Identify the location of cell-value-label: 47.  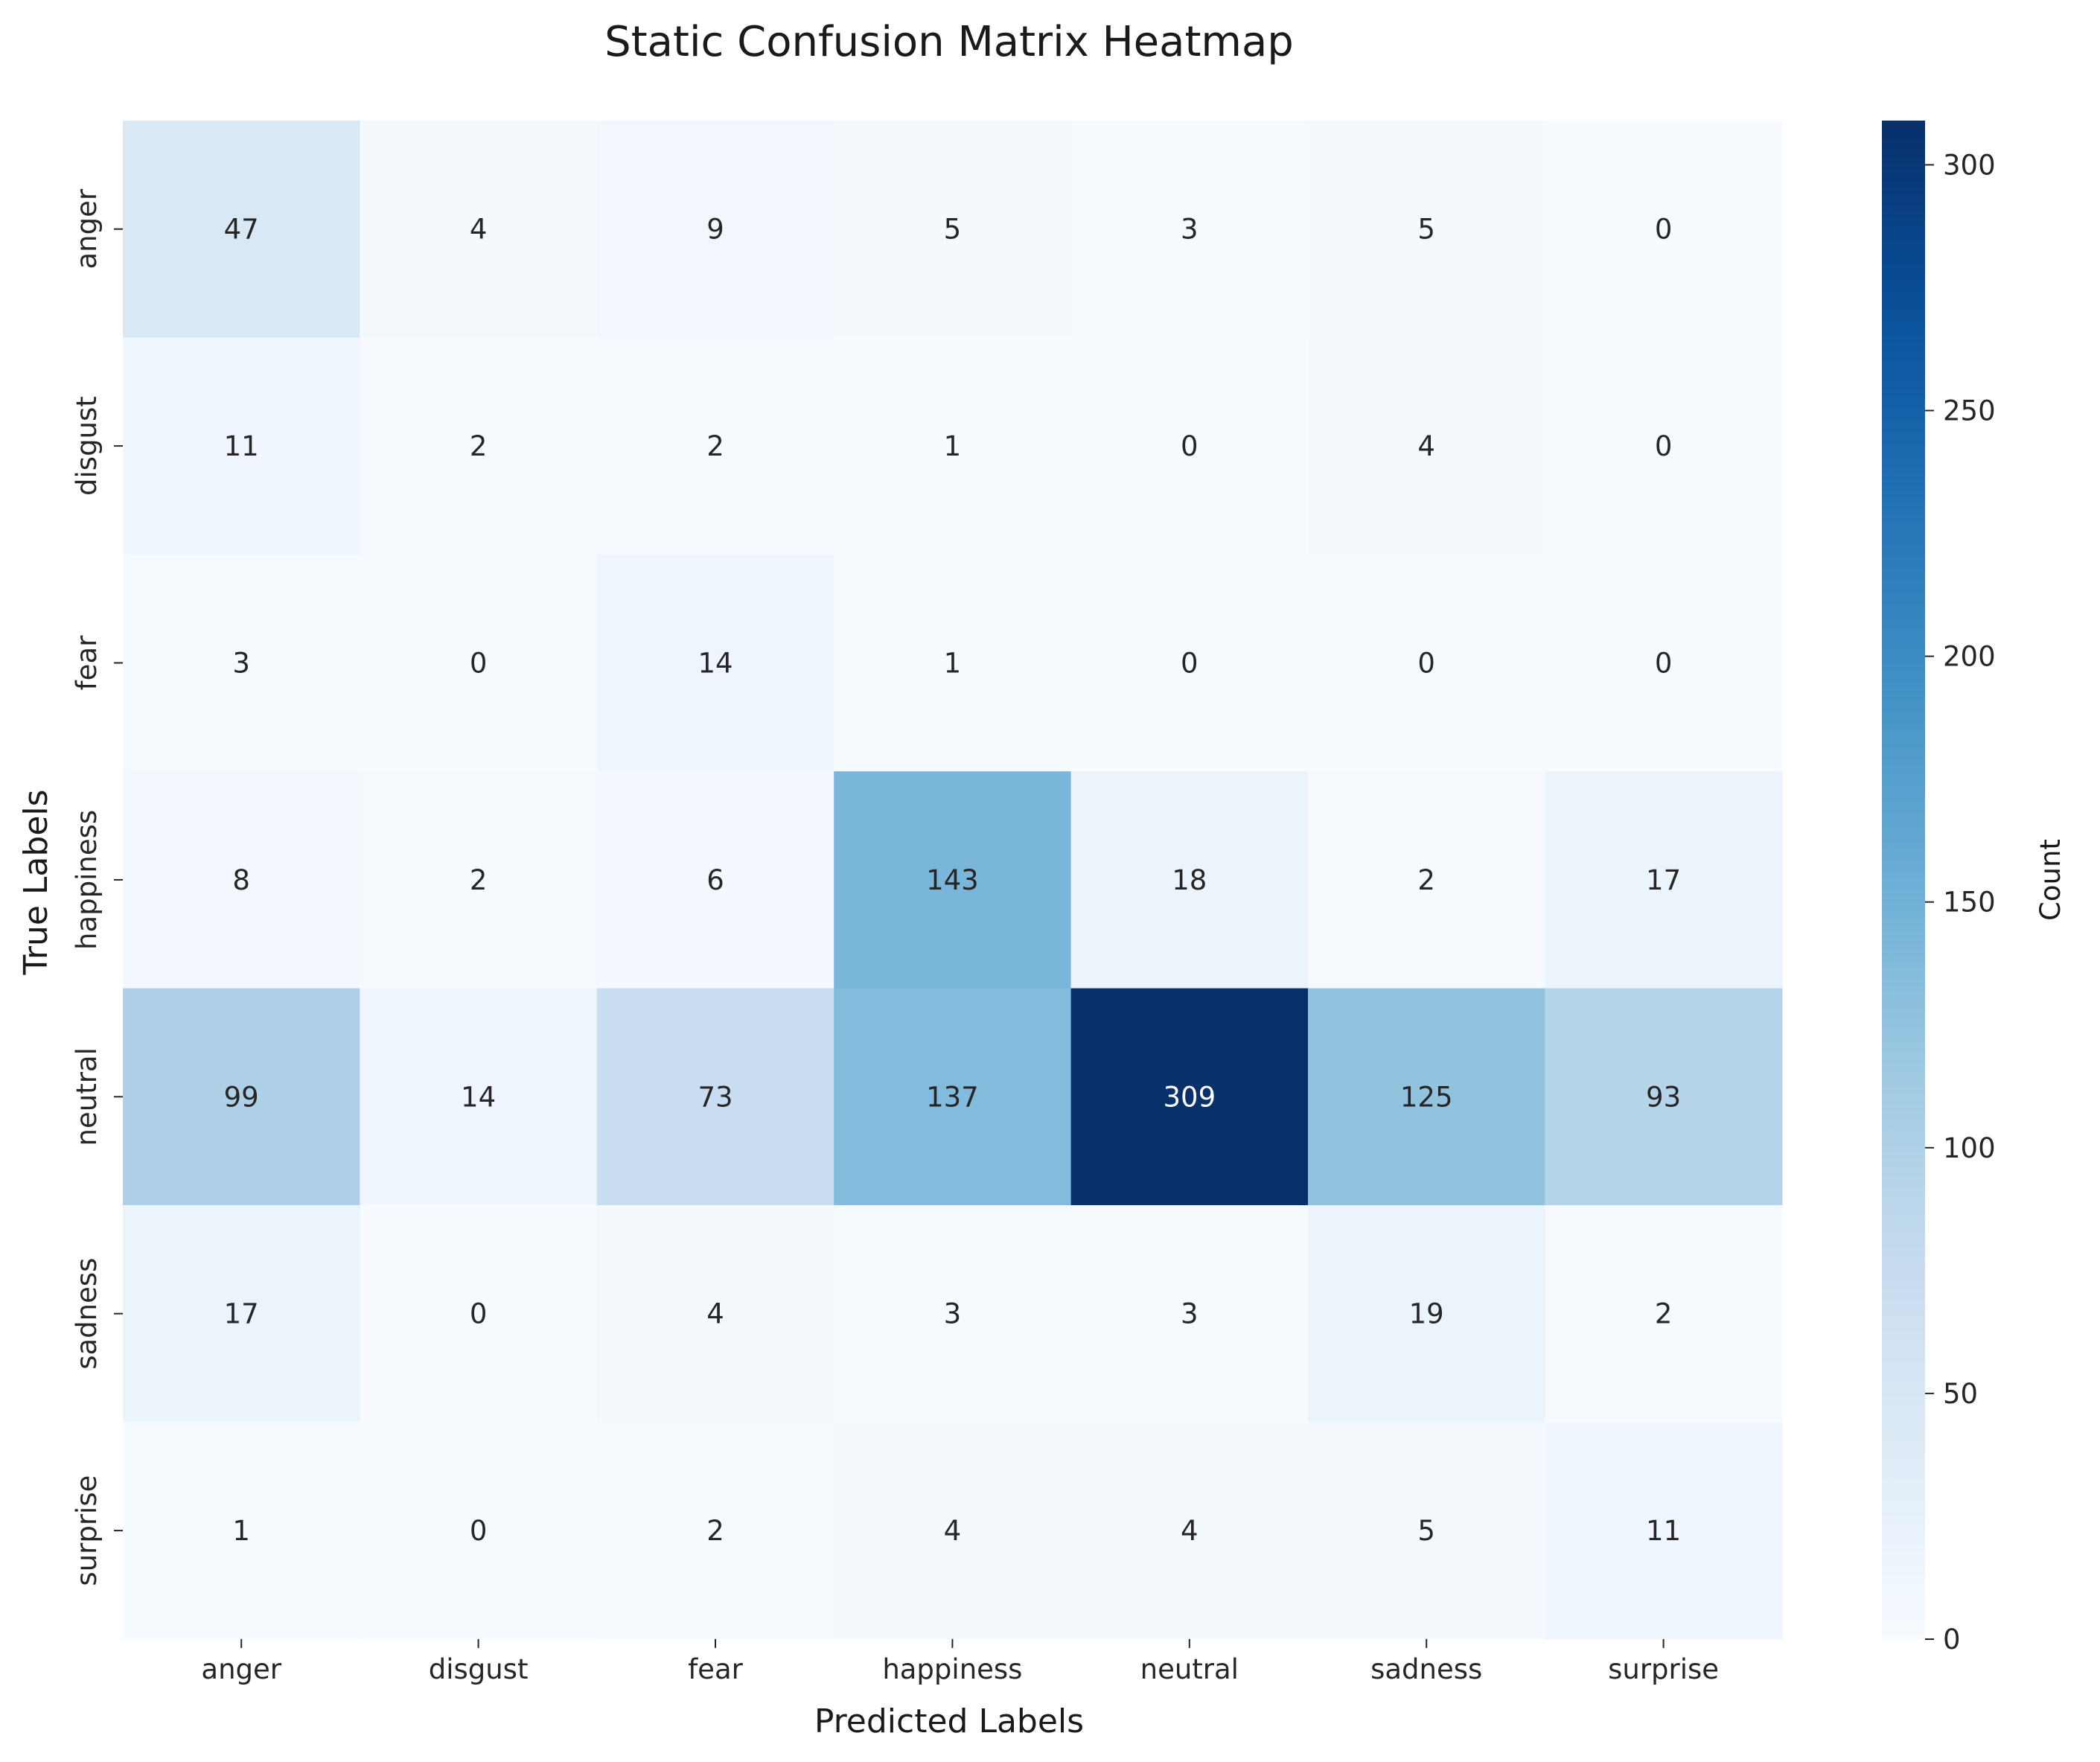
(241, 230).